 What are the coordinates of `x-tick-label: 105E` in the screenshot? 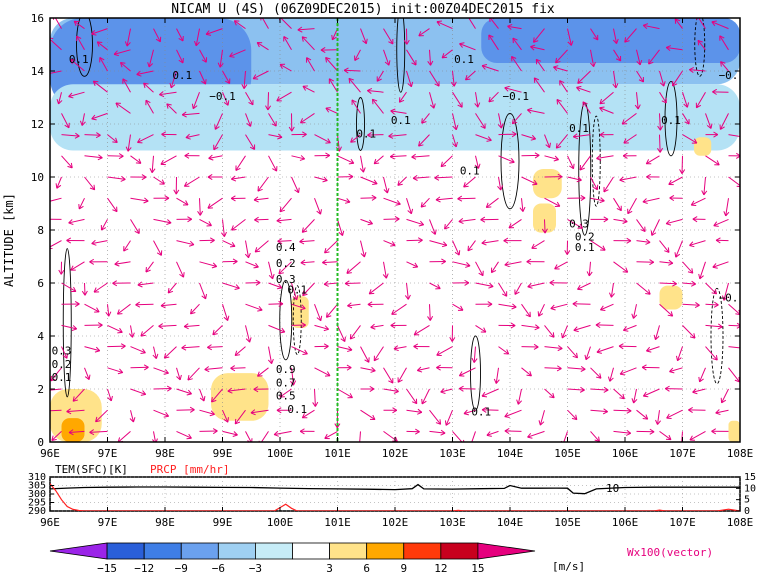 It's located at (567, 453).